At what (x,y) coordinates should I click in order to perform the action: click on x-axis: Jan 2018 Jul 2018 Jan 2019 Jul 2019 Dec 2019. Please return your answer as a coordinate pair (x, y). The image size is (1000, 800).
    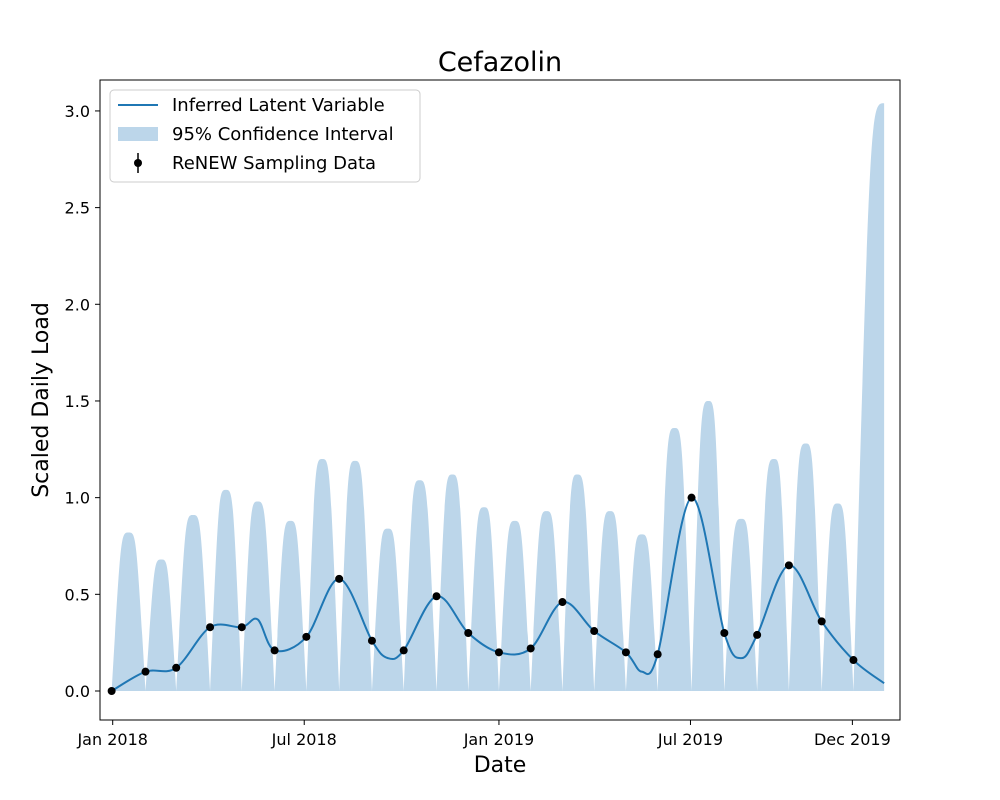
    Looking at the image, I should click on (483, 734).